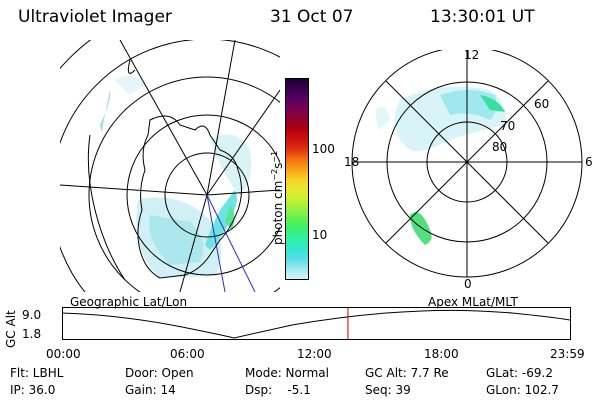 This screenshot has height=400, width=600. Describe the element at coordinates (189, 197) in the screenshot. I see `coastline` at that location.